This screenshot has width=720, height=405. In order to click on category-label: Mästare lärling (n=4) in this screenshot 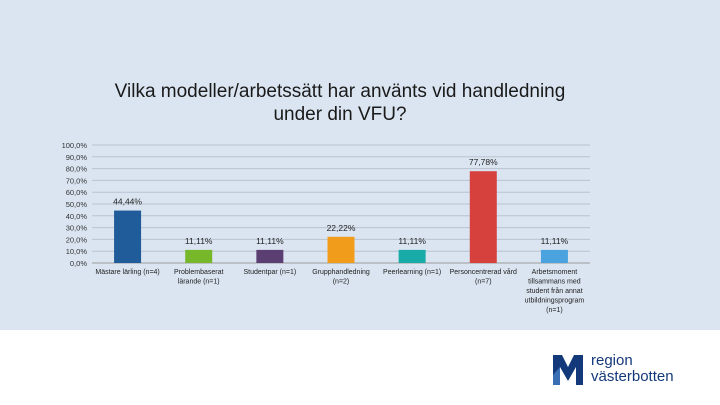, I will do `click(127, 272)`.